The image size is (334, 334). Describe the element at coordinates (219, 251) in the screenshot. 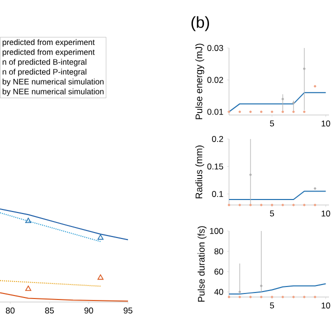

I see `y-tick-label: 80` at that location.